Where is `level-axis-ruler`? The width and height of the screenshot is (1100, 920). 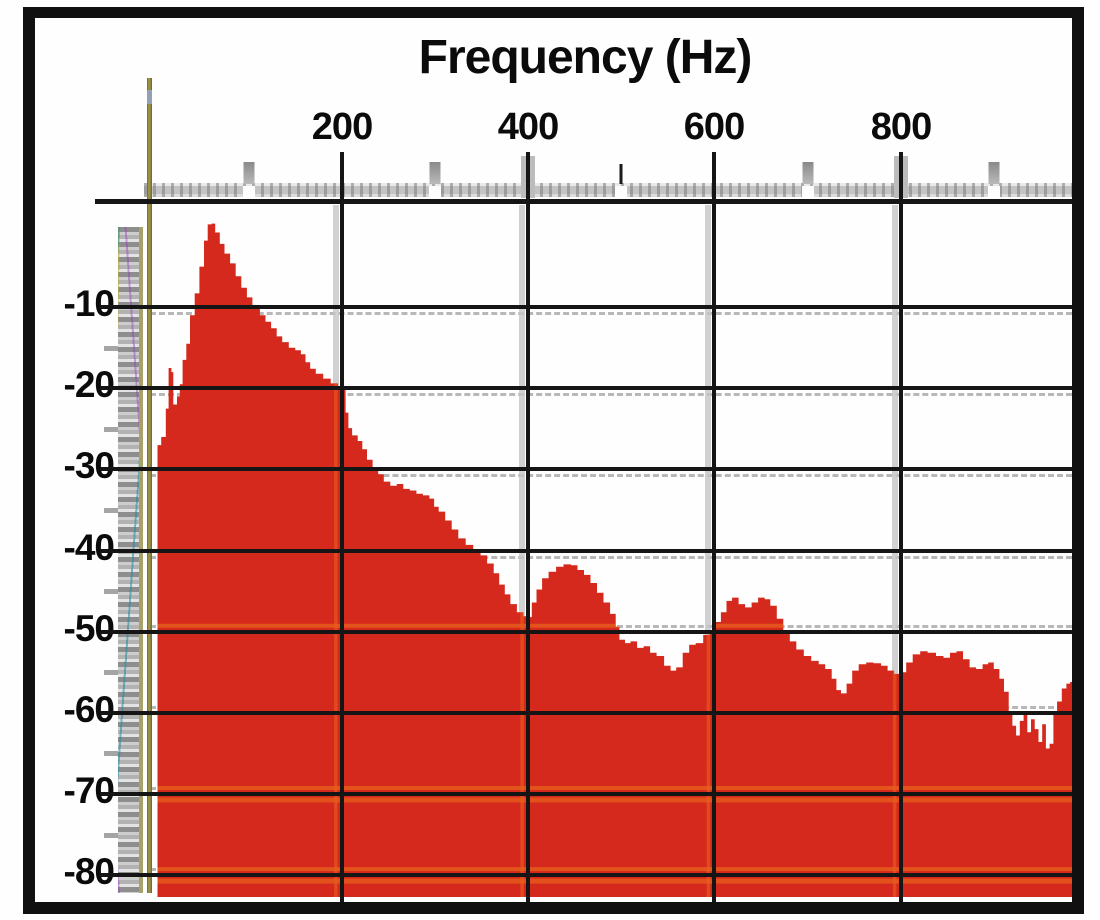
level-axis-ruler is located at coordinates (128, 560).